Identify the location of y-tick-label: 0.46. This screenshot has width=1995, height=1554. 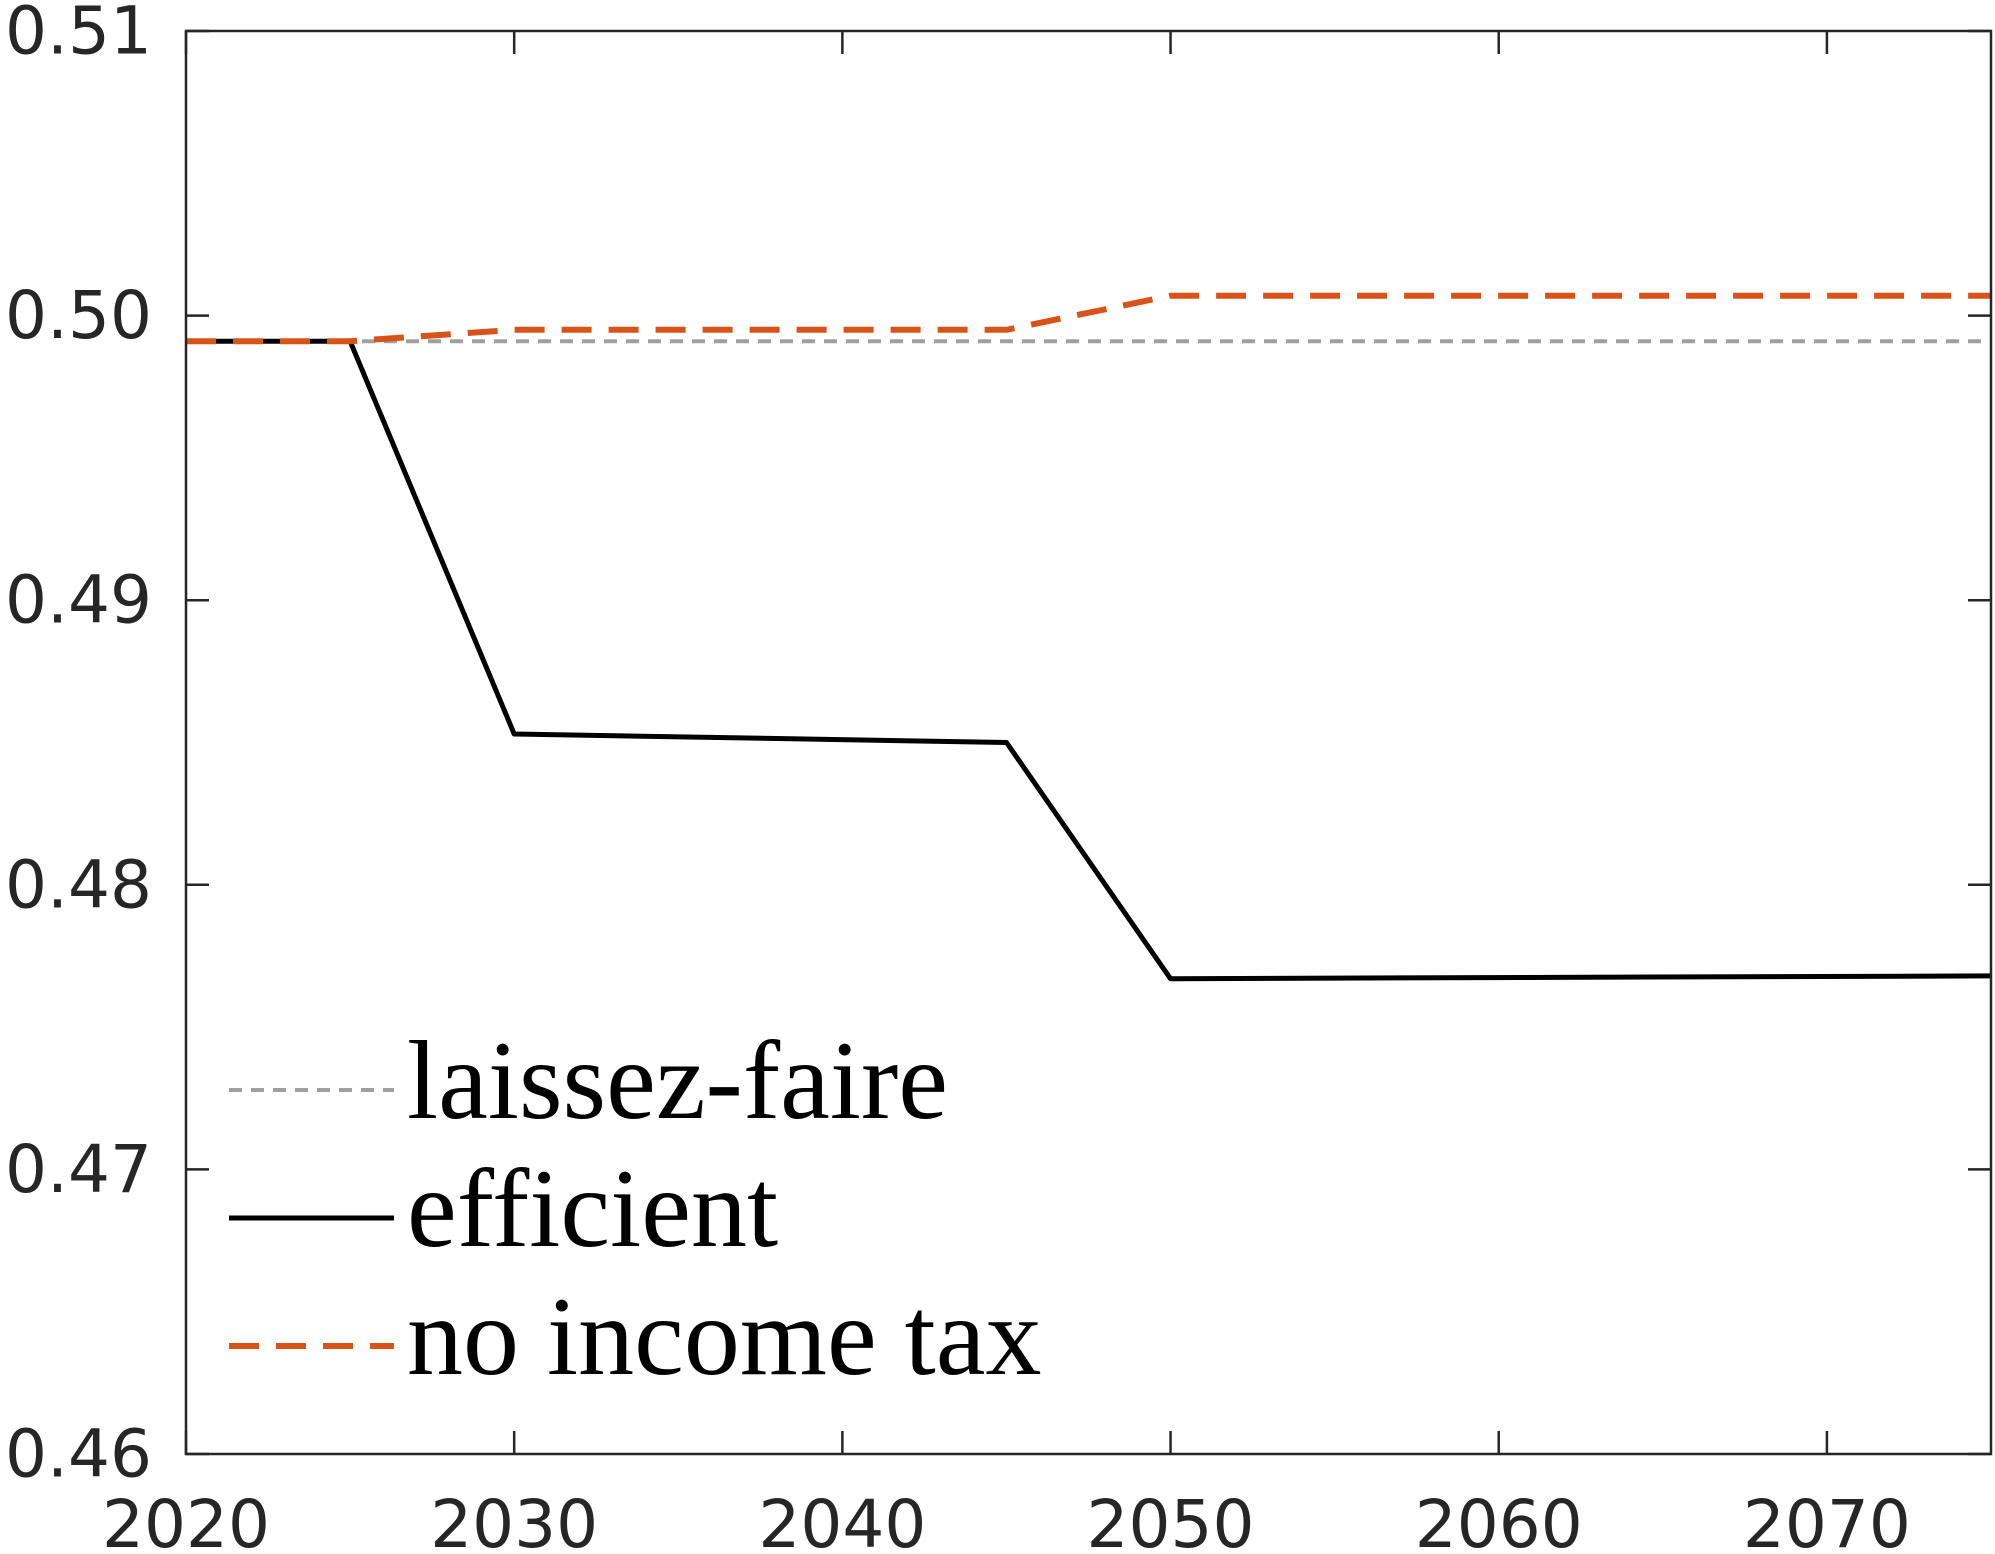
(78, 1454).